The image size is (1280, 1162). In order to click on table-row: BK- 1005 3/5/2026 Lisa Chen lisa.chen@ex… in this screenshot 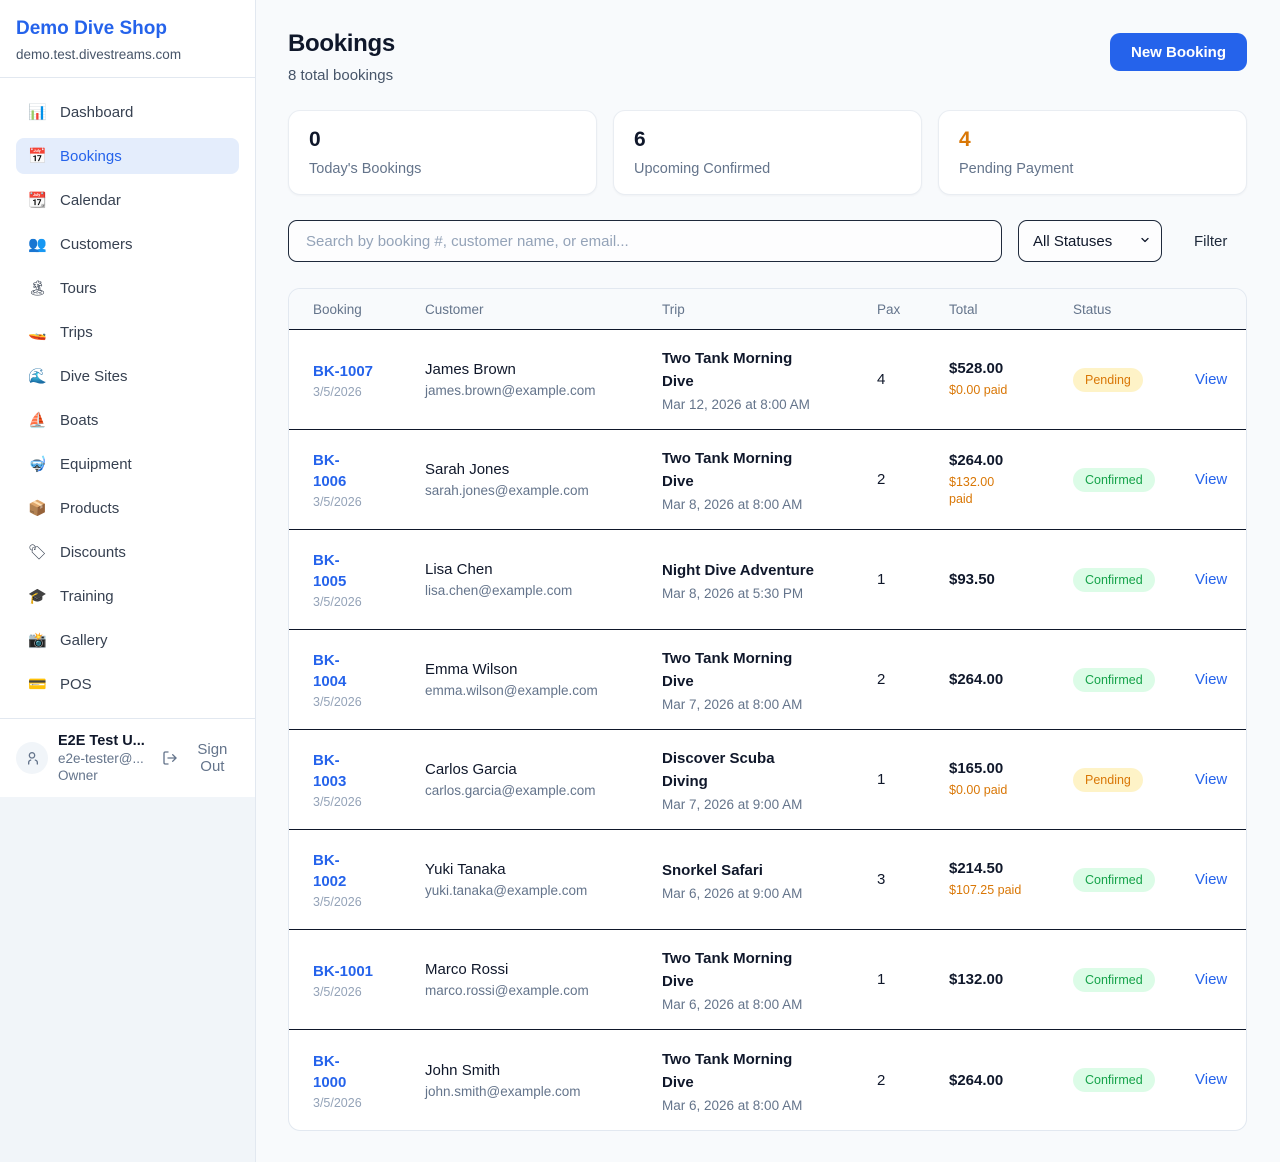, I will do `click(767, 580)`.